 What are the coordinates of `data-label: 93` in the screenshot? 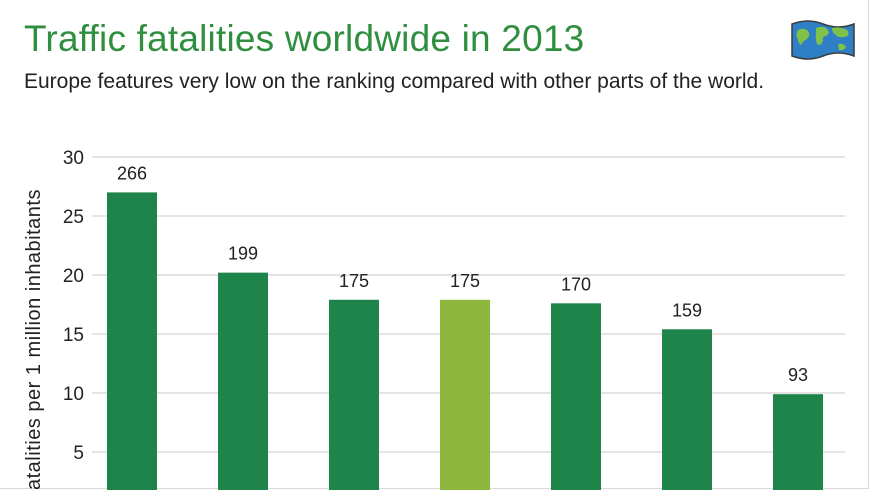 It's located at (798, 375).